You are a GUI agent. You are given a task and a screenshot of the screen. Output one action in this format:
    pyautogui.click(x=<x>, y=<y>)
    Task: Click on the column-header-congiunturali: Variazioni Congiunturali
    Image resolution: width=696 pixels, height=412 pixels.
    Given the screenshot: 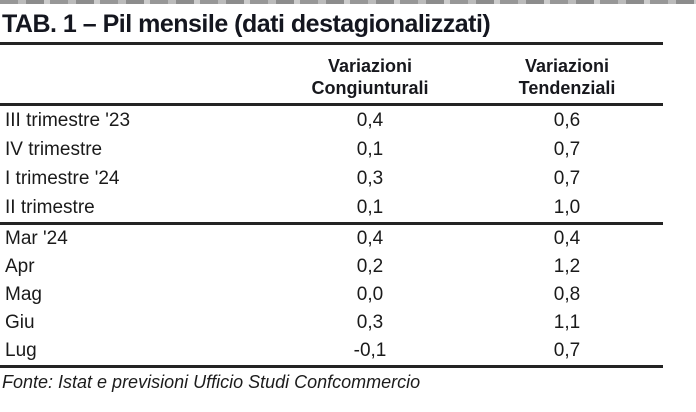 What is the action you would take?
    pyautogui.click(x=370, y=77)
    